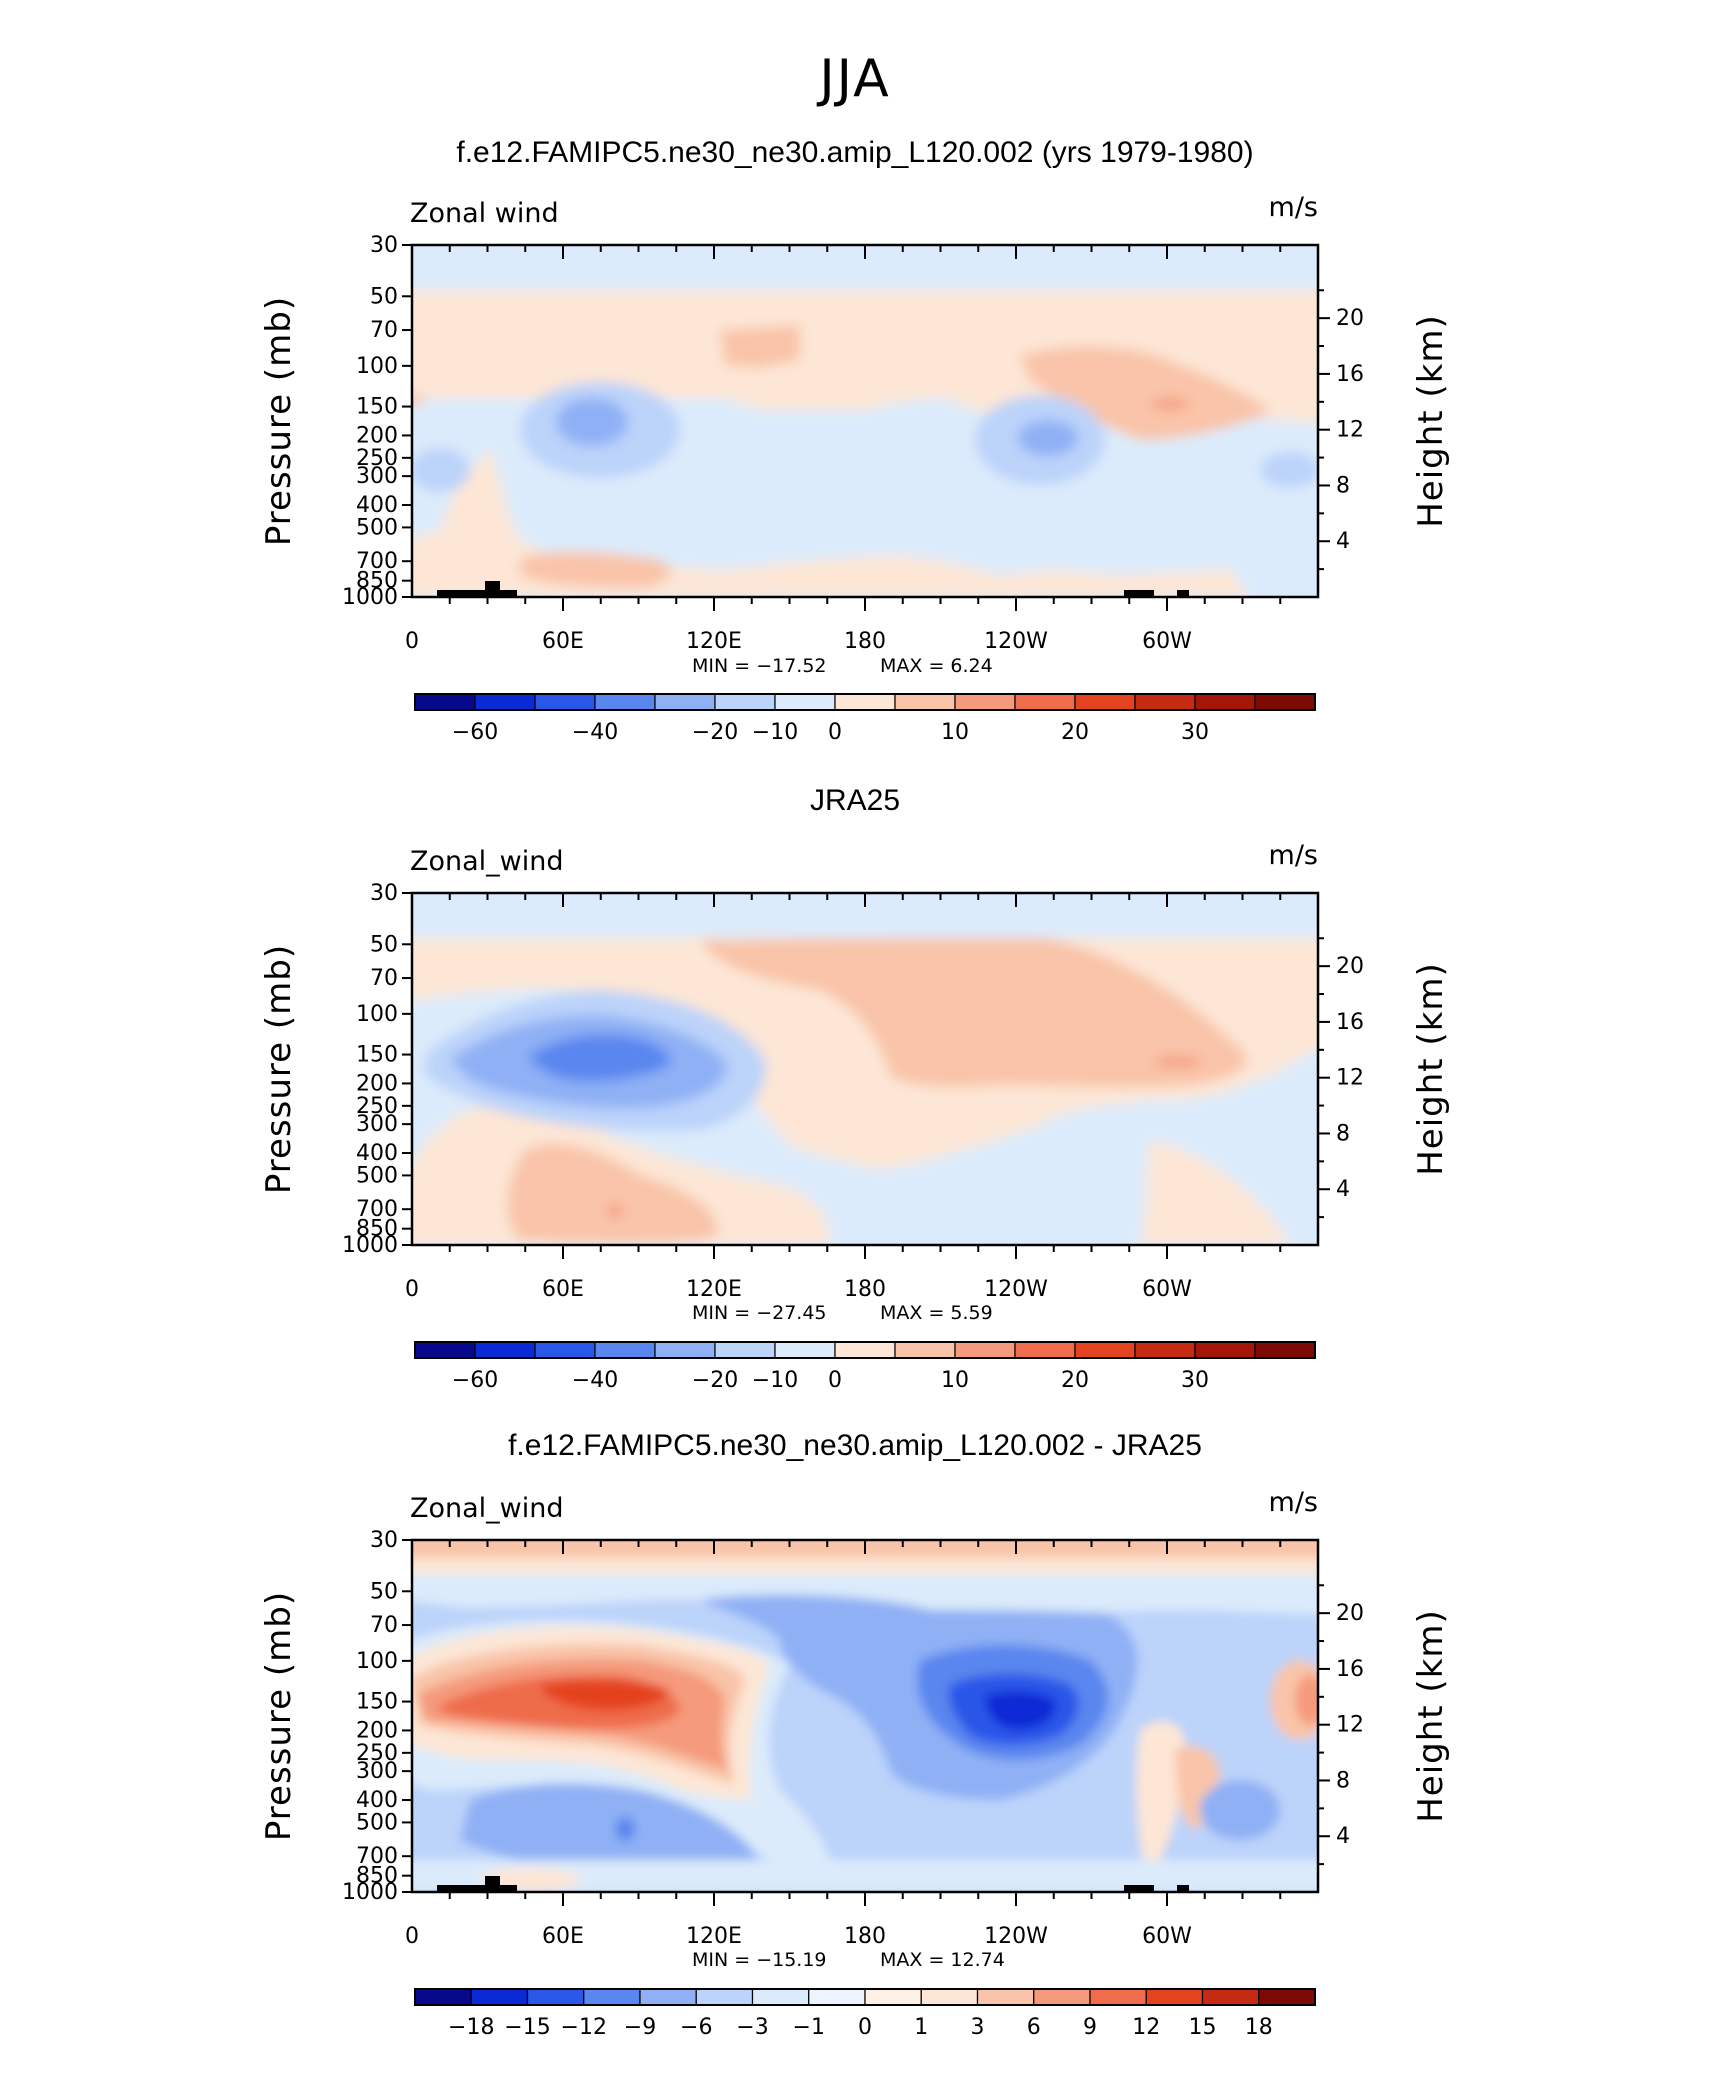 This screenshot has width=1710, height=2074. What do you see at coordinates (625, 1829) in the screenshot?
I see `contour-cold-diff-lowlevel-core` at bounding box center [625, 1829].